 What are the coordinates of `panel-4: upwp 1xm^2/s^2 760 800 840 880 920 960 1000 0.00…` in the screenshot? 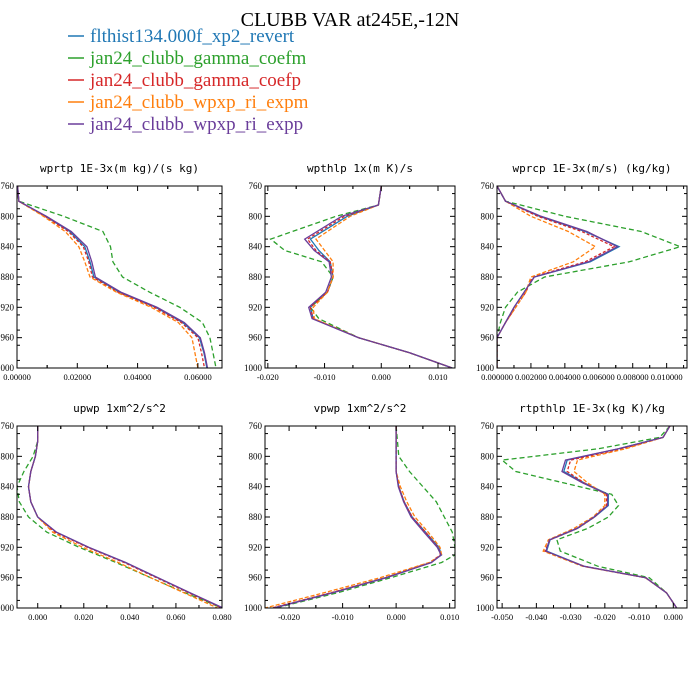 It's located at (116, 512).